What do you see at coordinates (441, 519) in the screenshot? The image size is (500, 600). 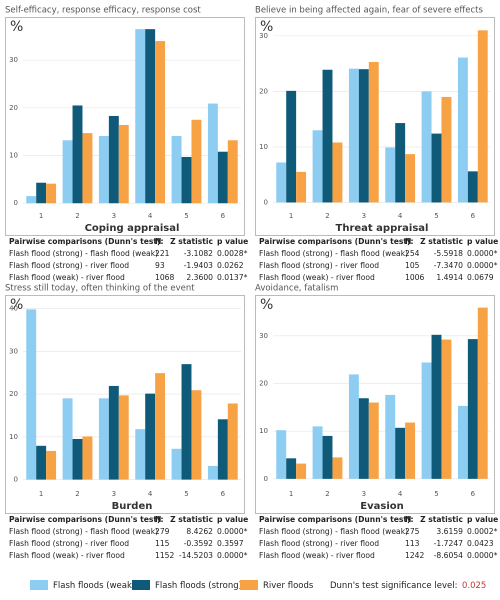 I see `table-header: Z statistic` at bounding box center [441, 519].